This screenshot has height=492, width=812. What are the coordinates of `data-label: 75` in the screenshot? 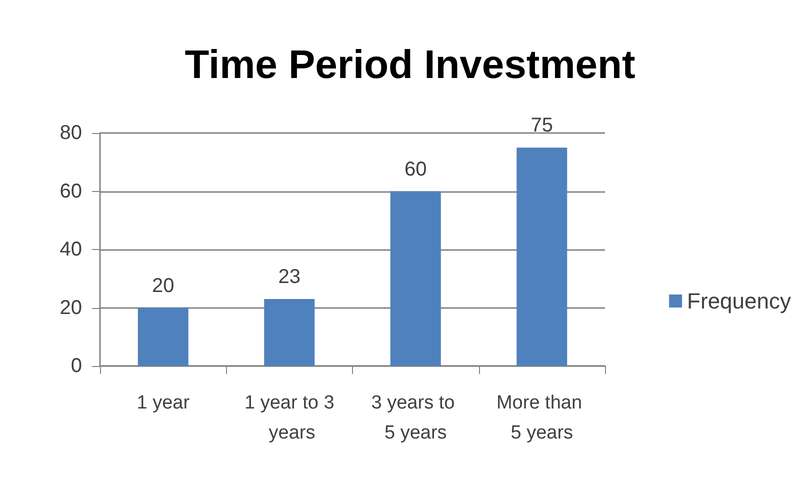 It's located at (541, 125).